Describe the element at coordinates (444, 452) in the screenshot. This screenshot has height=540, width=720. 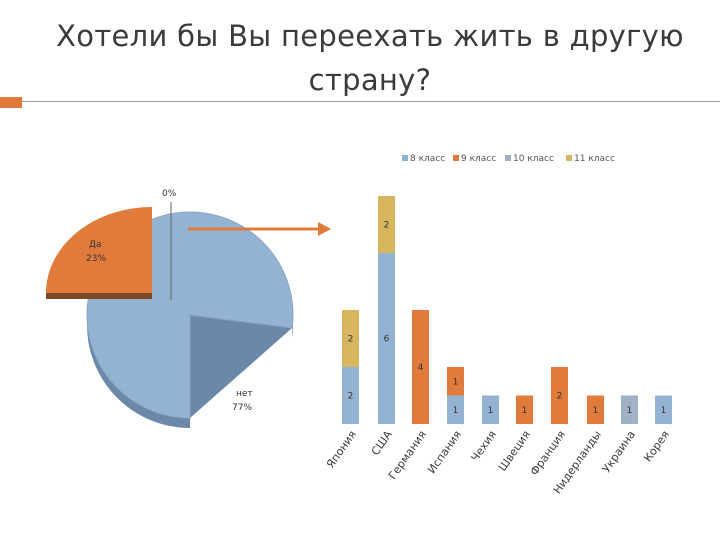
I see `category-label-4: Испания` at that location.